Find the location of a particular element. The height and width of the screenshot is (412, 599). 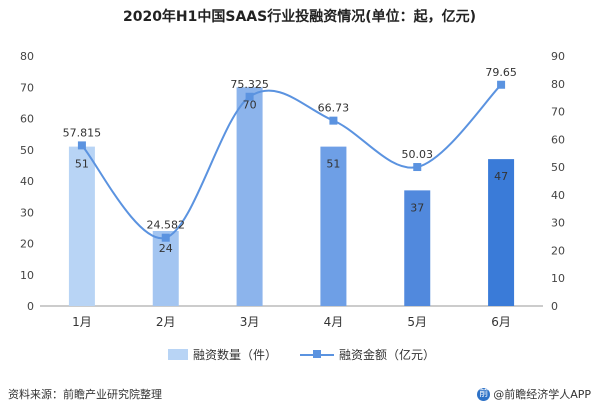

line-value-label: 57.815 is located at coordinates (82, 132).